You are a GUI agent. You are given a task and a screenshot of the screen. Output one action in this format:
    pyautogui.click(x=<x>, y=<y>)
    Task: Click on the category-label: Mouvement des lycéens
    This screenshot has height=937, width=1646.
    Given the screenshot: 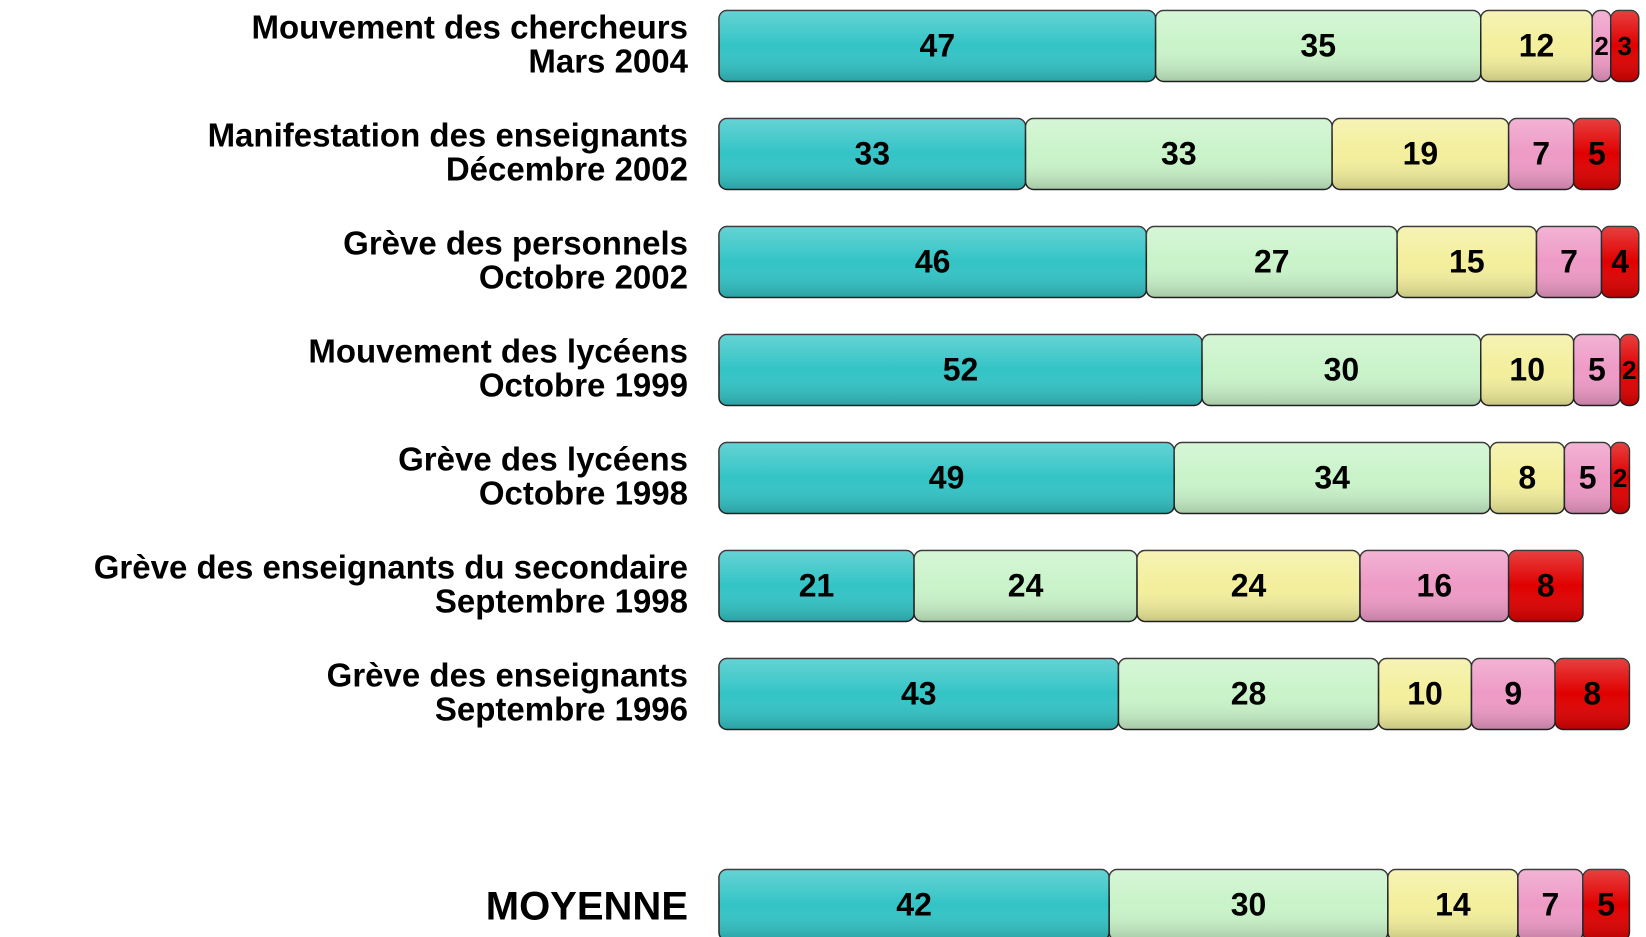 What is the action you would take?
    pyautogui.click(x=498, y=351)
    